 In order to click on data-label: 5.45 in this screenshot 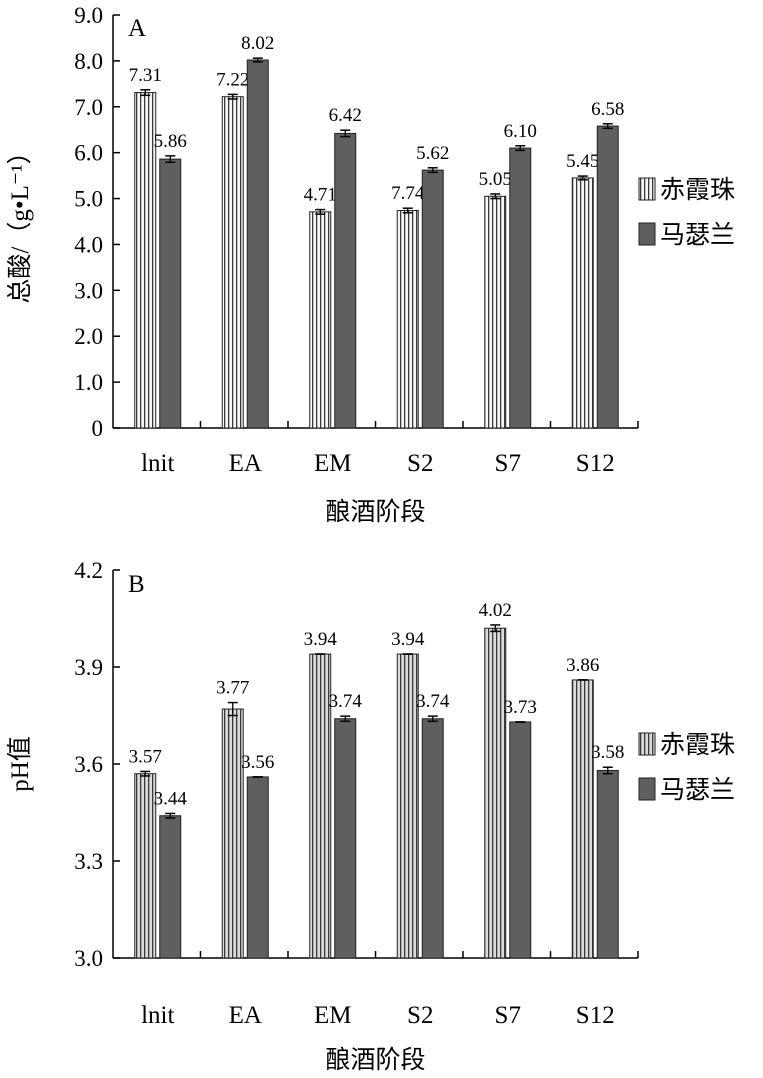, I will do `click(582, 161)`.